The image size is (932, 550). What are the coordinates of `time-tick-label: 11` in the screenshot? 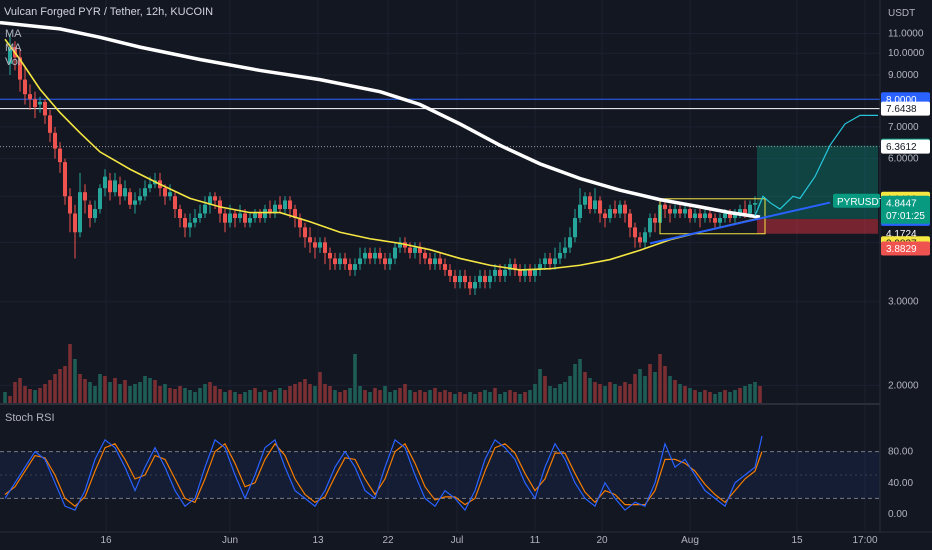 It's located at (535, 540).